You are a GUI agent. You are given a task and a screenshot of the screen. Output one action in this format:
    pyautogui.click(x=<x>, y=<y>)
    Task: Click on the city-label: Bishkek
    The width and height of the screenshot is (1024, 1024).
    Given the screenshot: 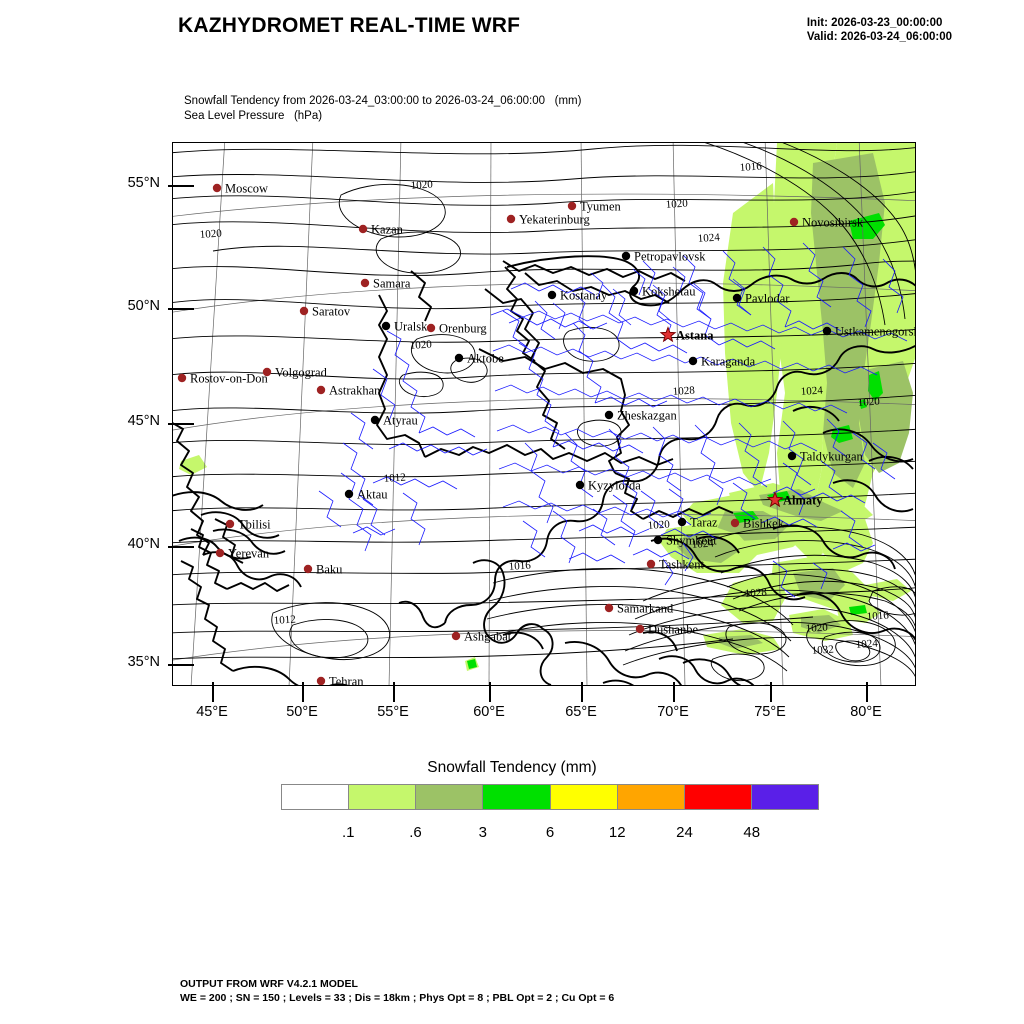 What is the action you would take?
    pyautogui.click(x=764, y=524)
    